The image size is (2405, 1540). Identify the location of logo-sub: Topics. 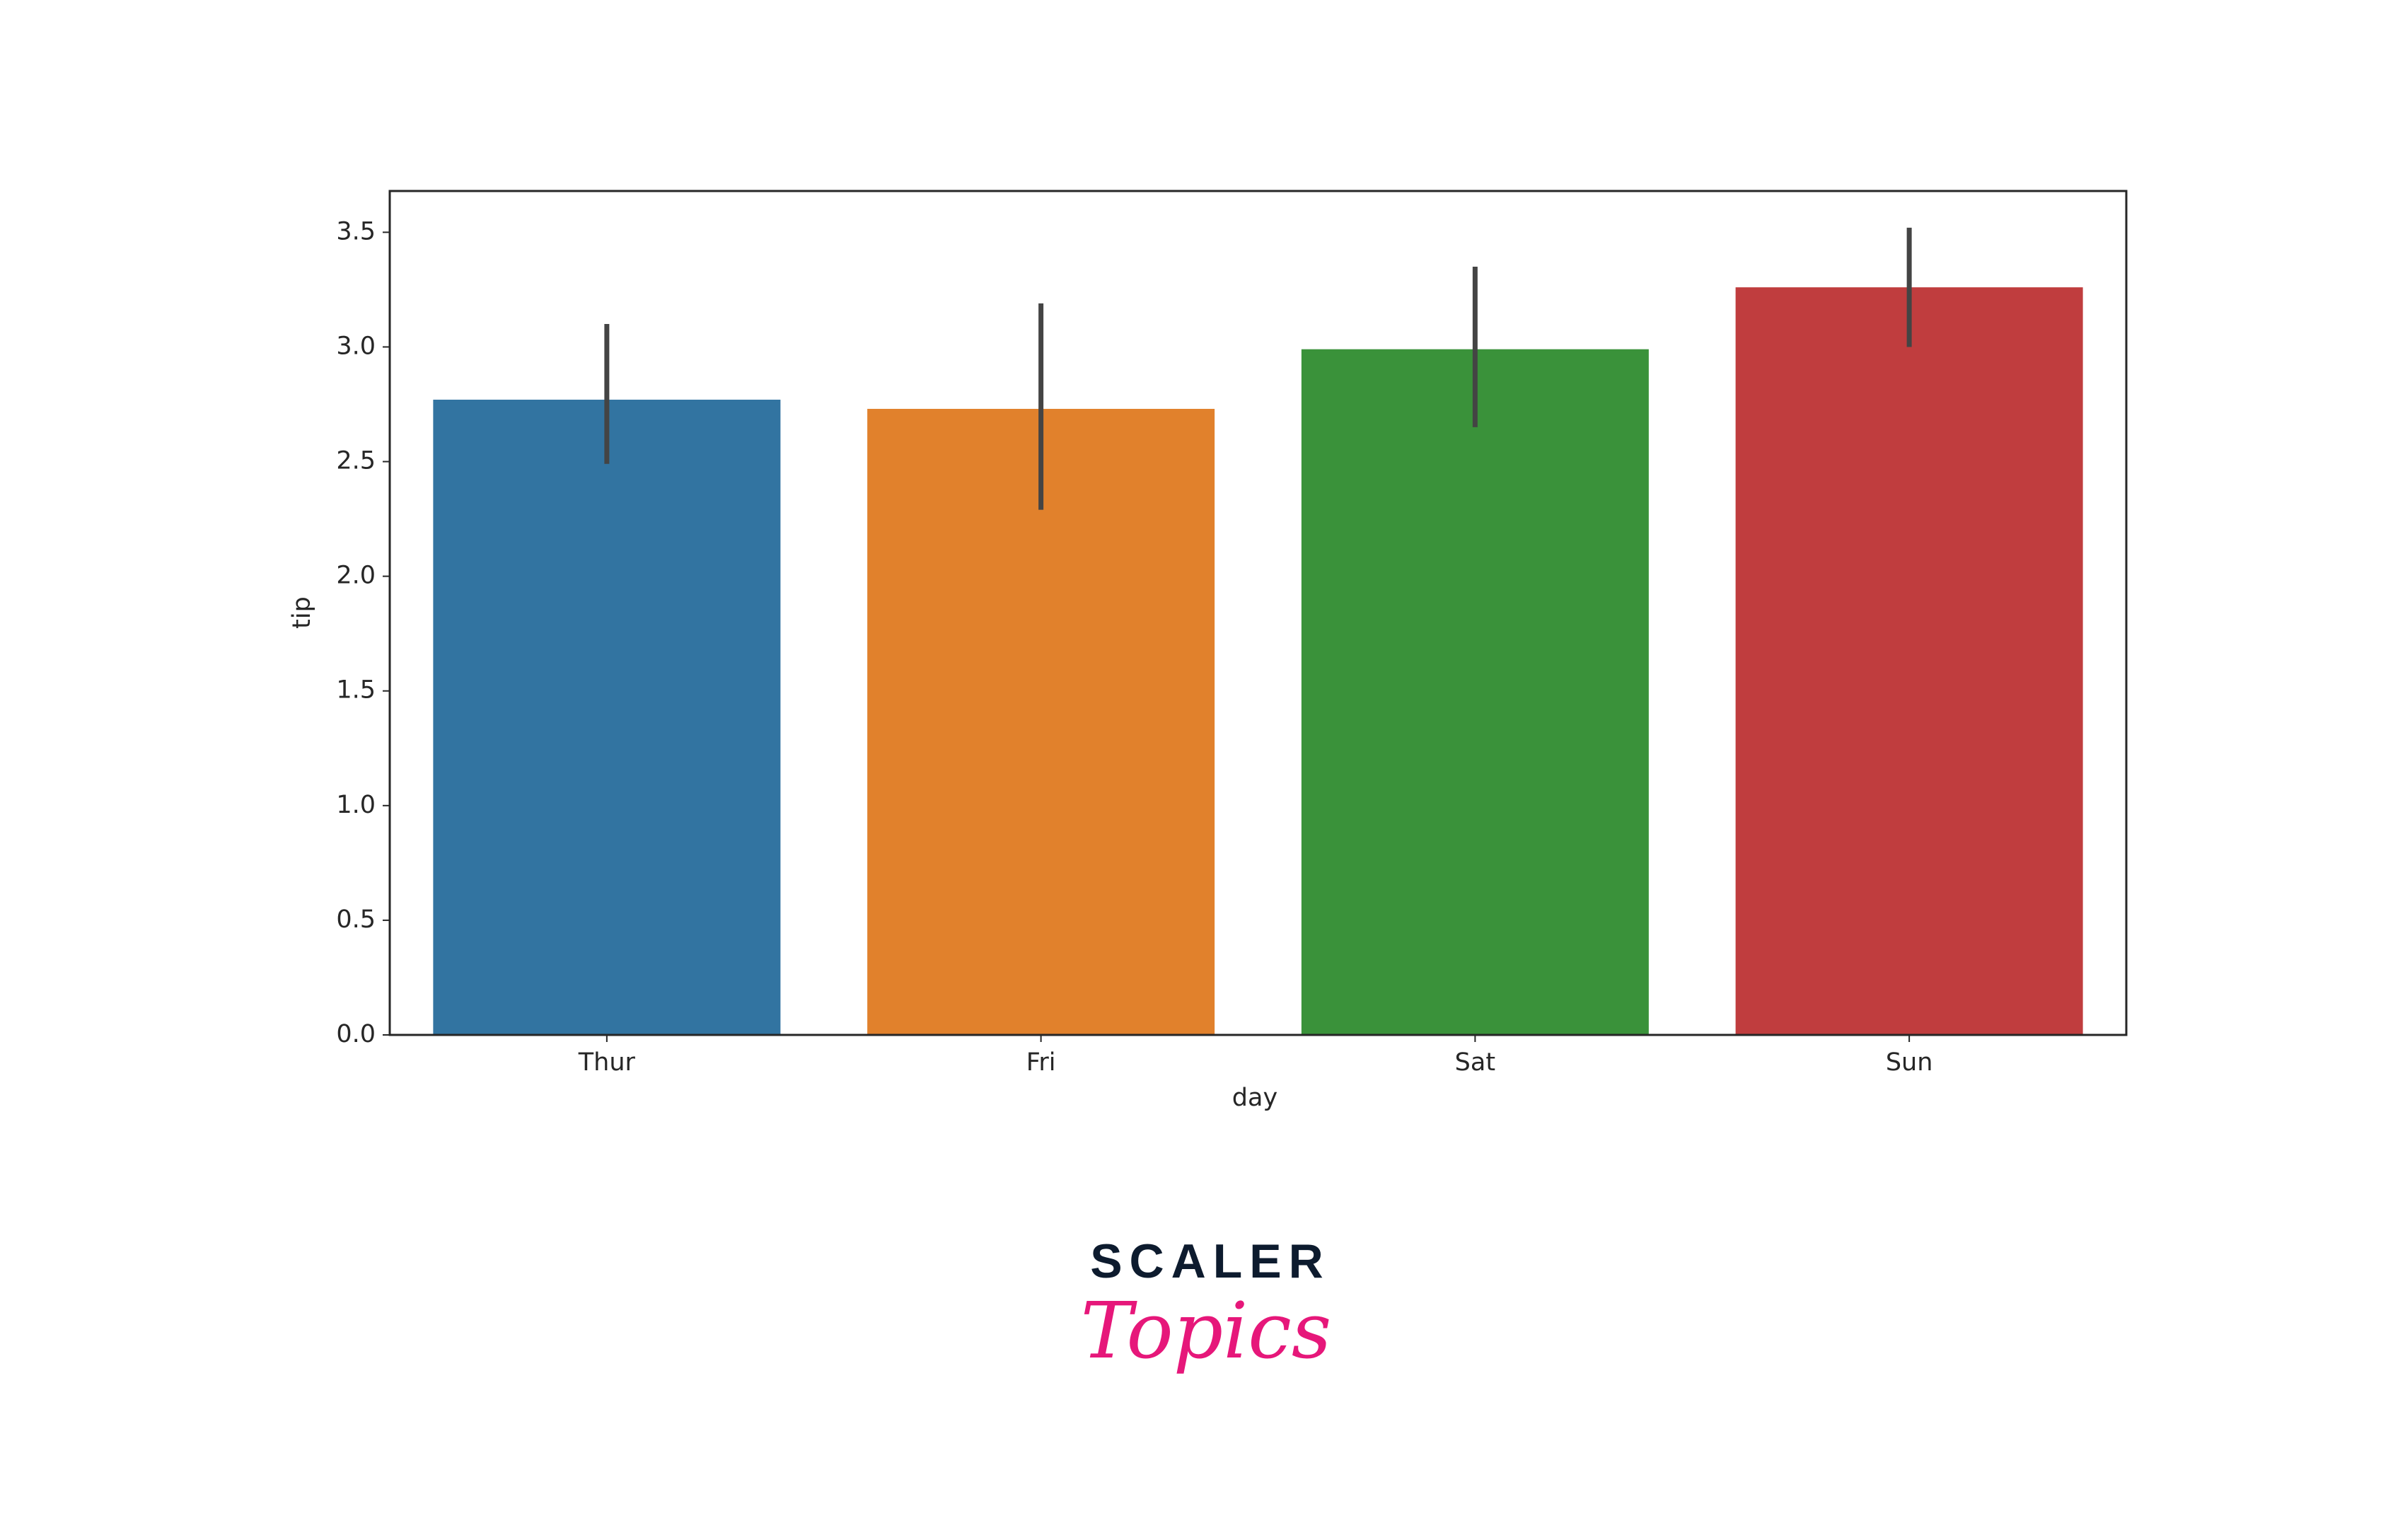
(1206, 1330).